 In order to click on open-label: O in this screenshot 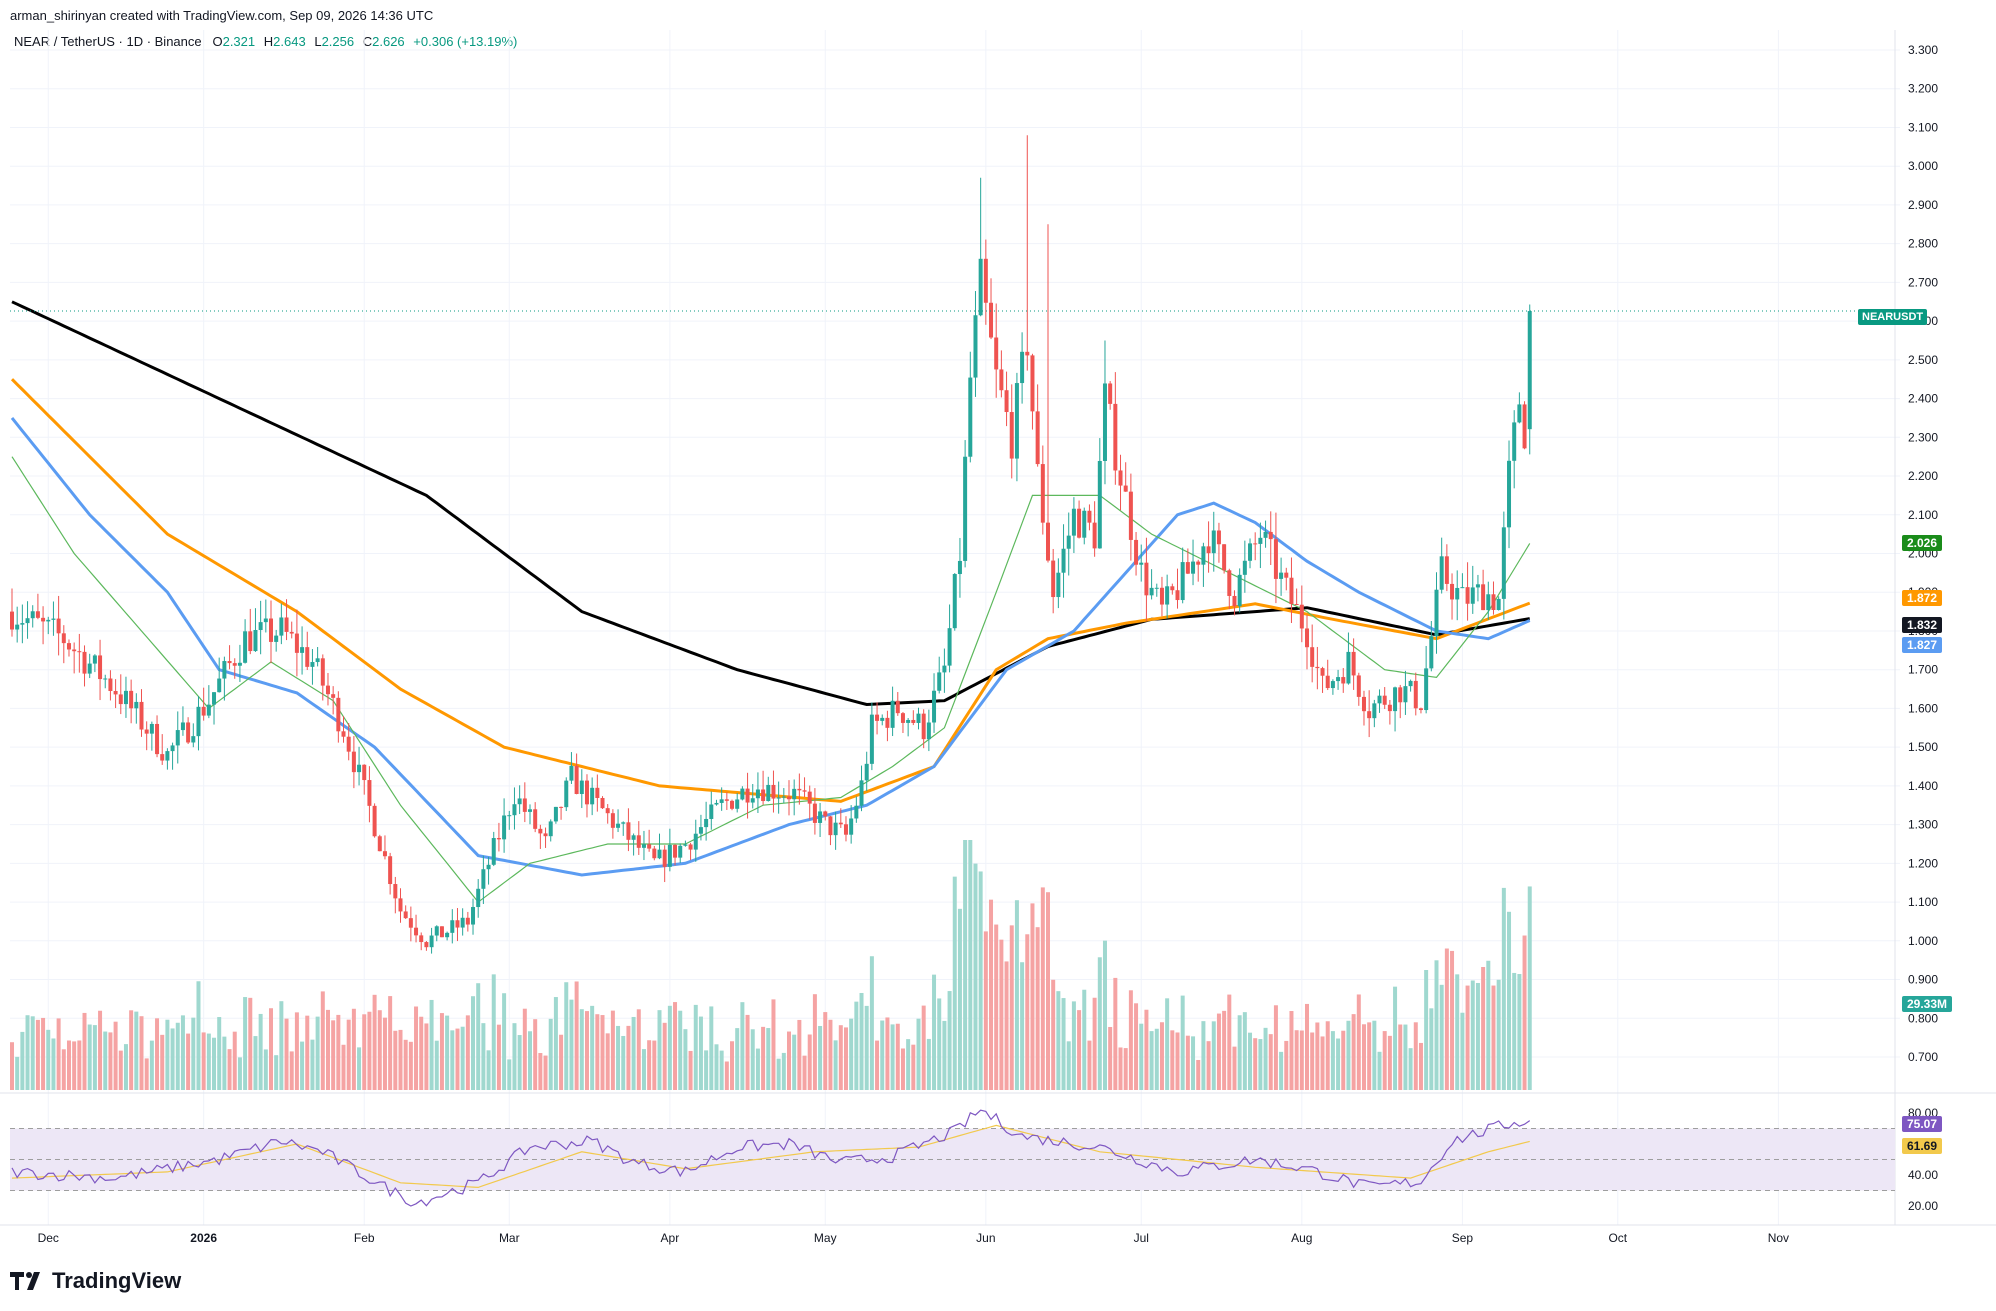, I will do `click(217, 41)`.